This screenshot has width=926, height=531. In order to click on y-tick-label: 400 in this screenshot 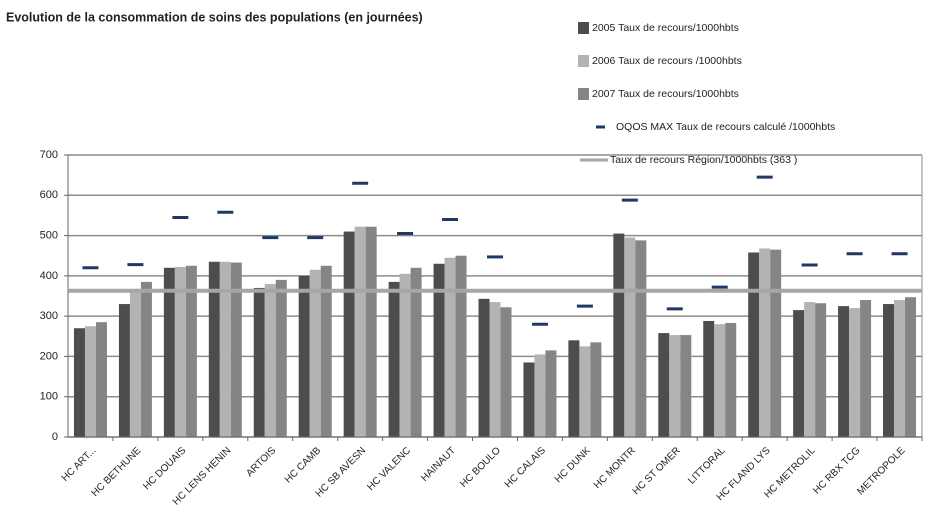, I will do `click(49, 276)`.